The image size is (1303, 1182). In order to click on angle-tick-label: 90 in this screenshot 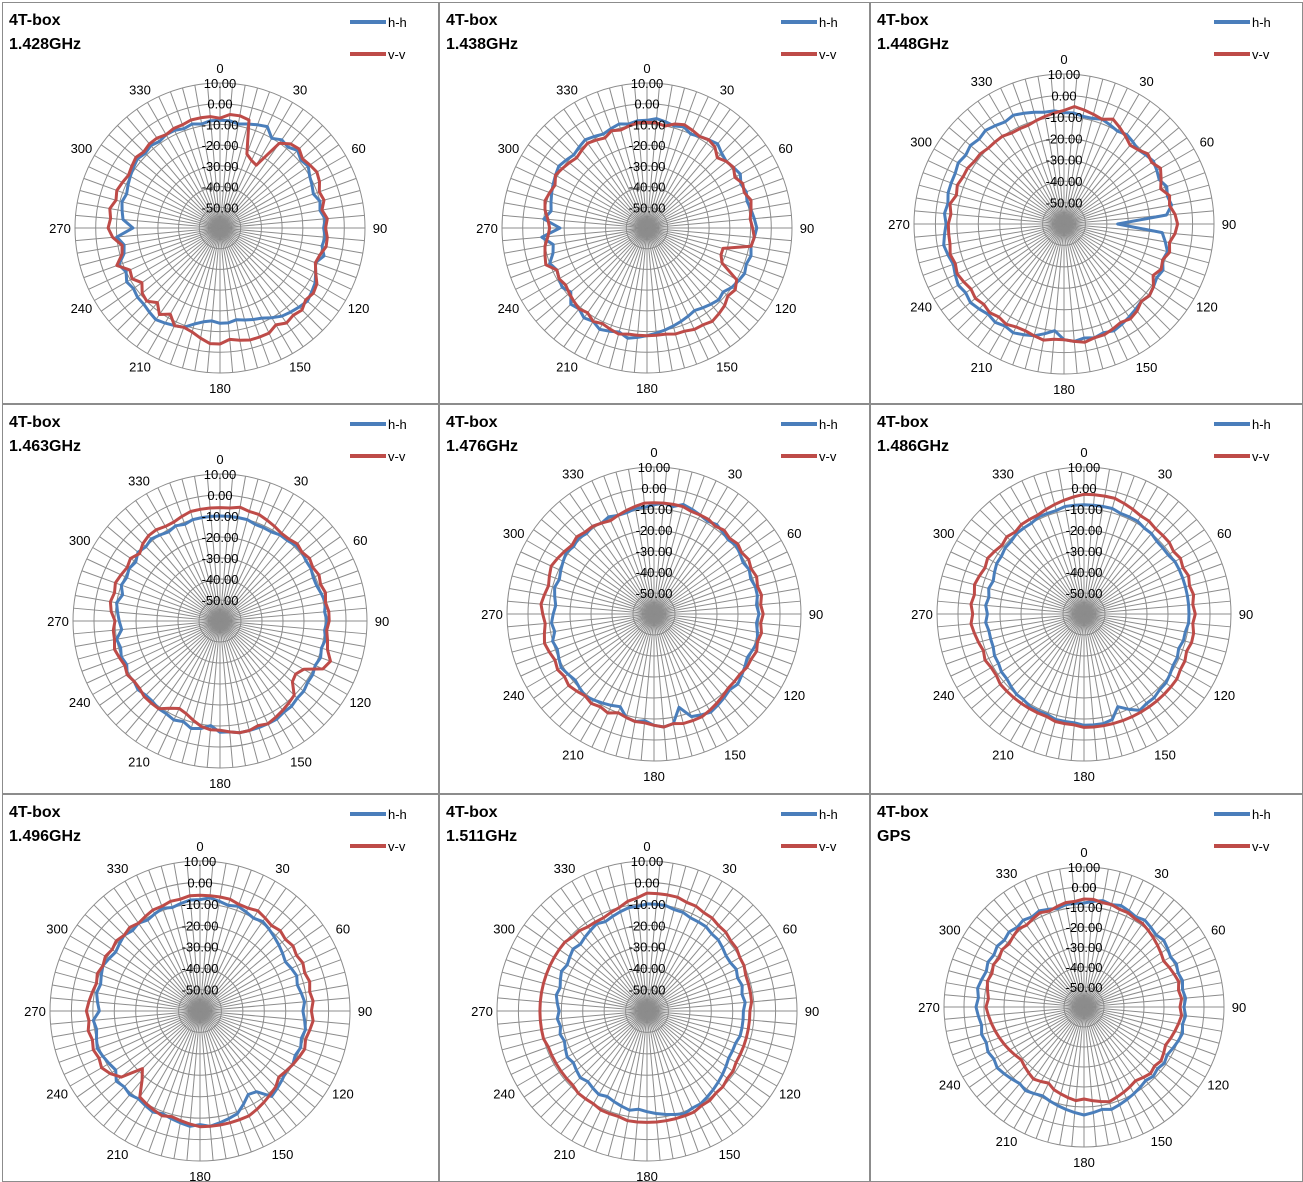, I will do `click(382, 621)`.